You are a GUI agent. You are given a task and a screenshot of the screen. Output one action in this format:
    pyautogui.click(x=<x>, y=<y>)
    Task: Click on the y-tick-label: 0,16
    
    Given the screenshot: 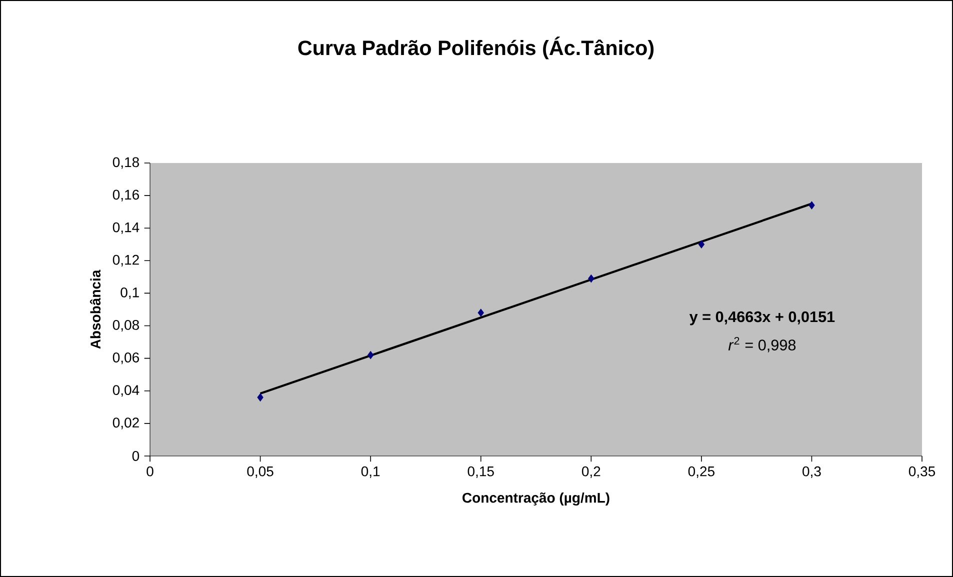 What is the action you would take?
    pyautogui.click(x=125, y=196)
    